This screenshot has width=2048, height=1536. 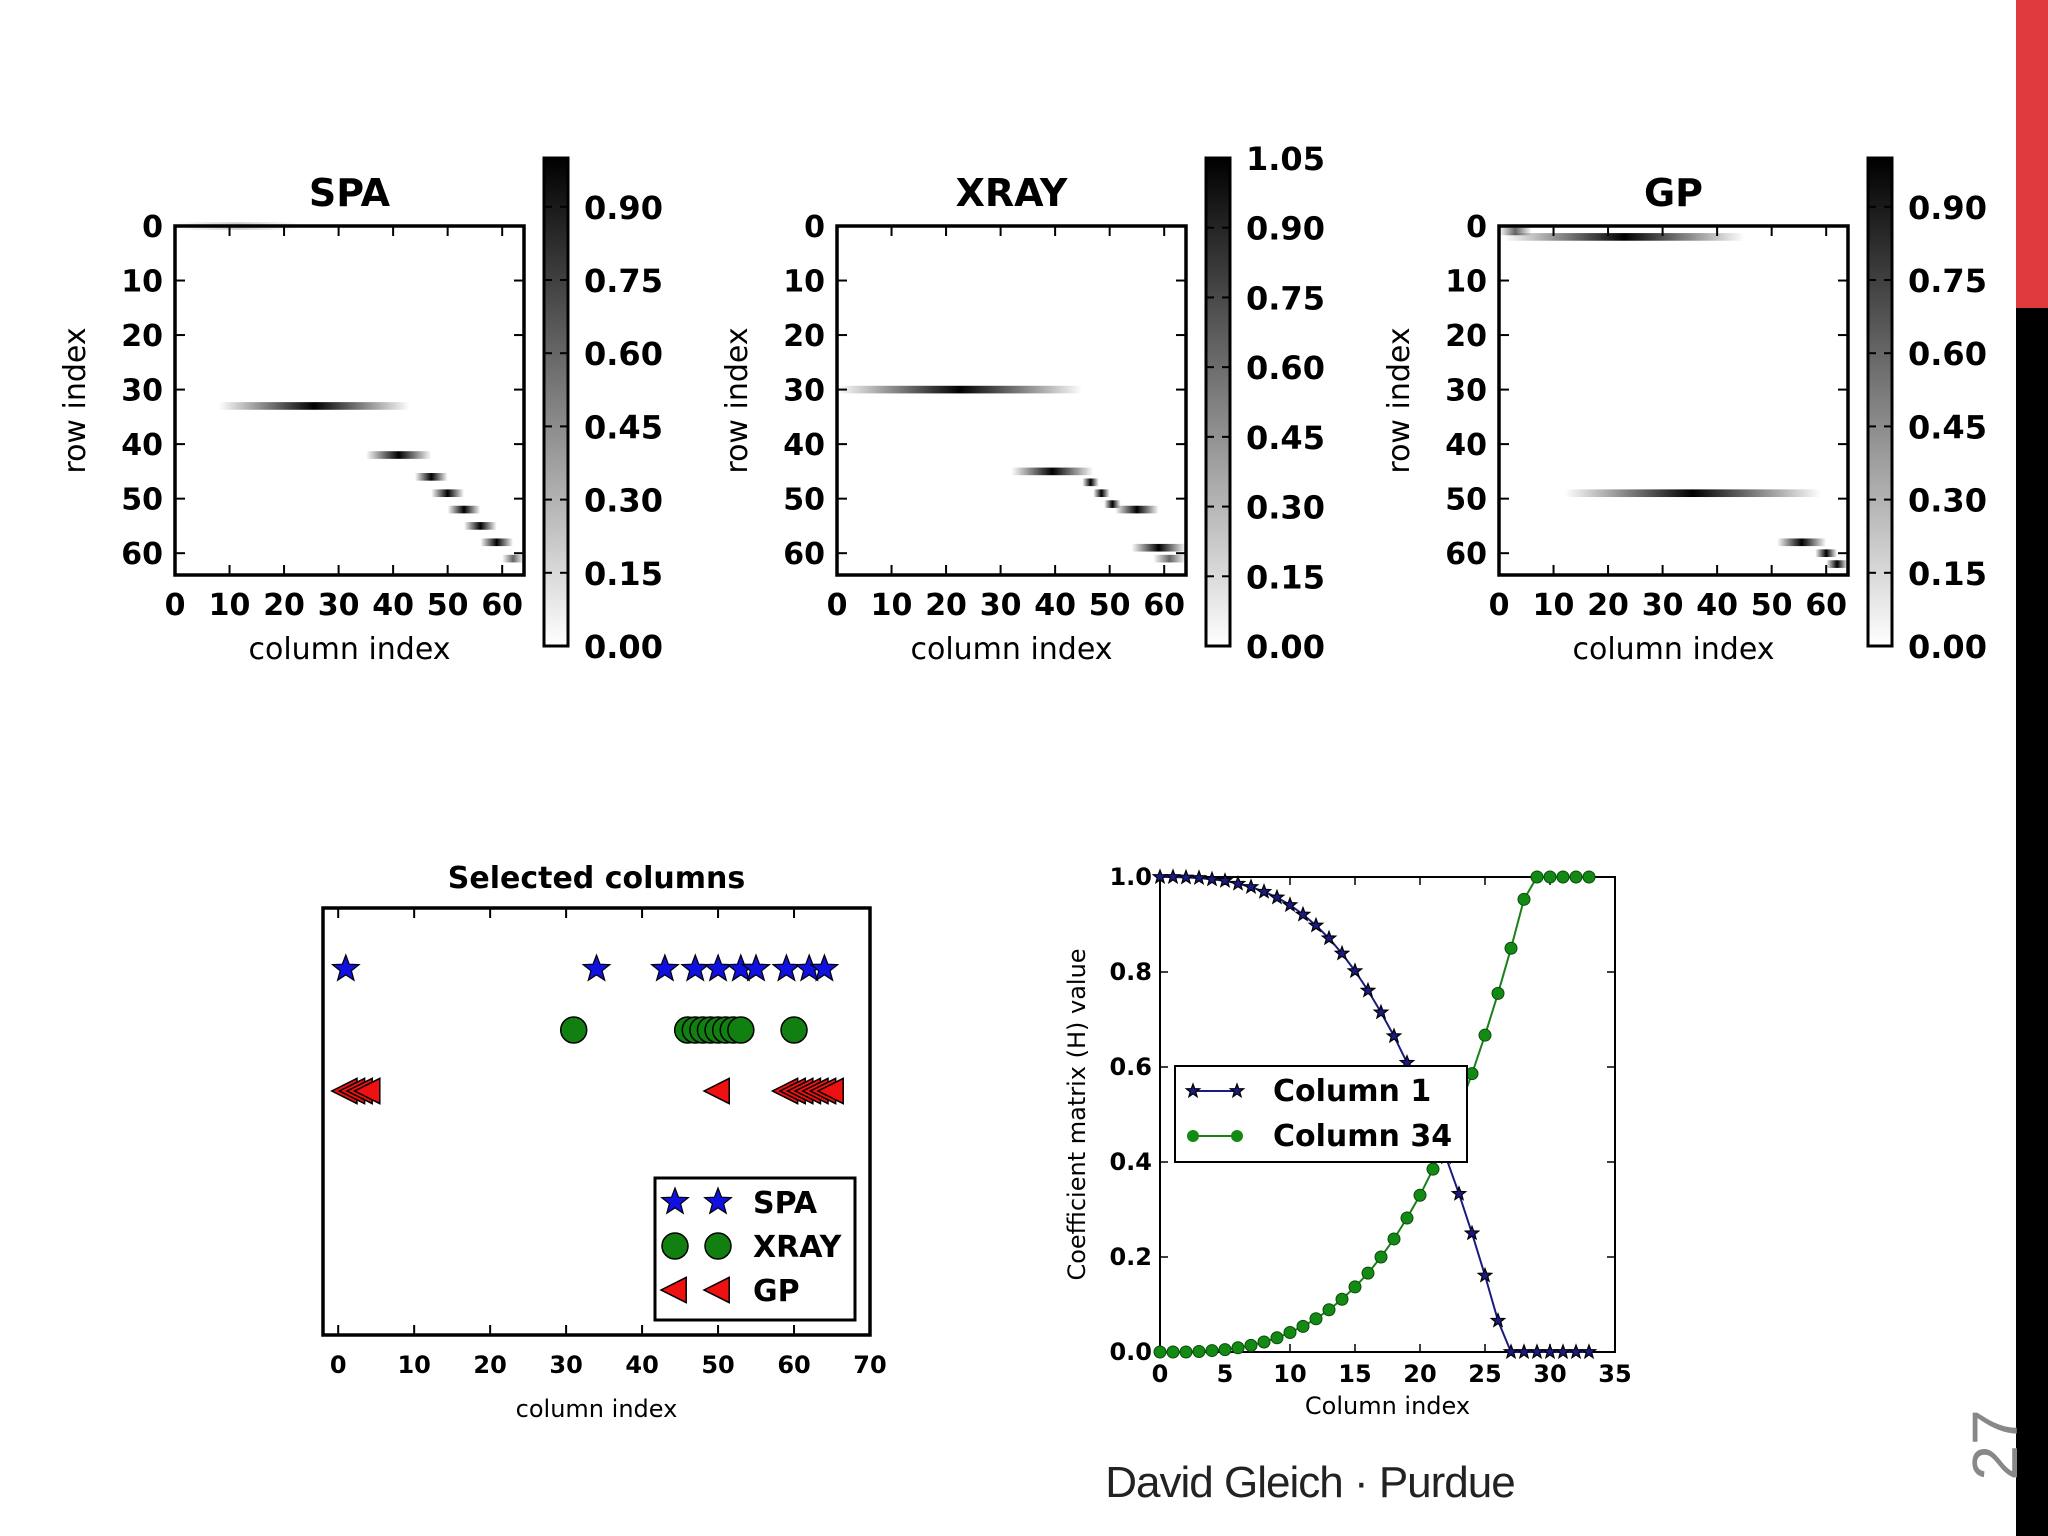 What do you see at coordinates (1285, 159) in the screenshot?
I see `colorbar-tick-label: 1.05` at bounding box center [1285, 159].